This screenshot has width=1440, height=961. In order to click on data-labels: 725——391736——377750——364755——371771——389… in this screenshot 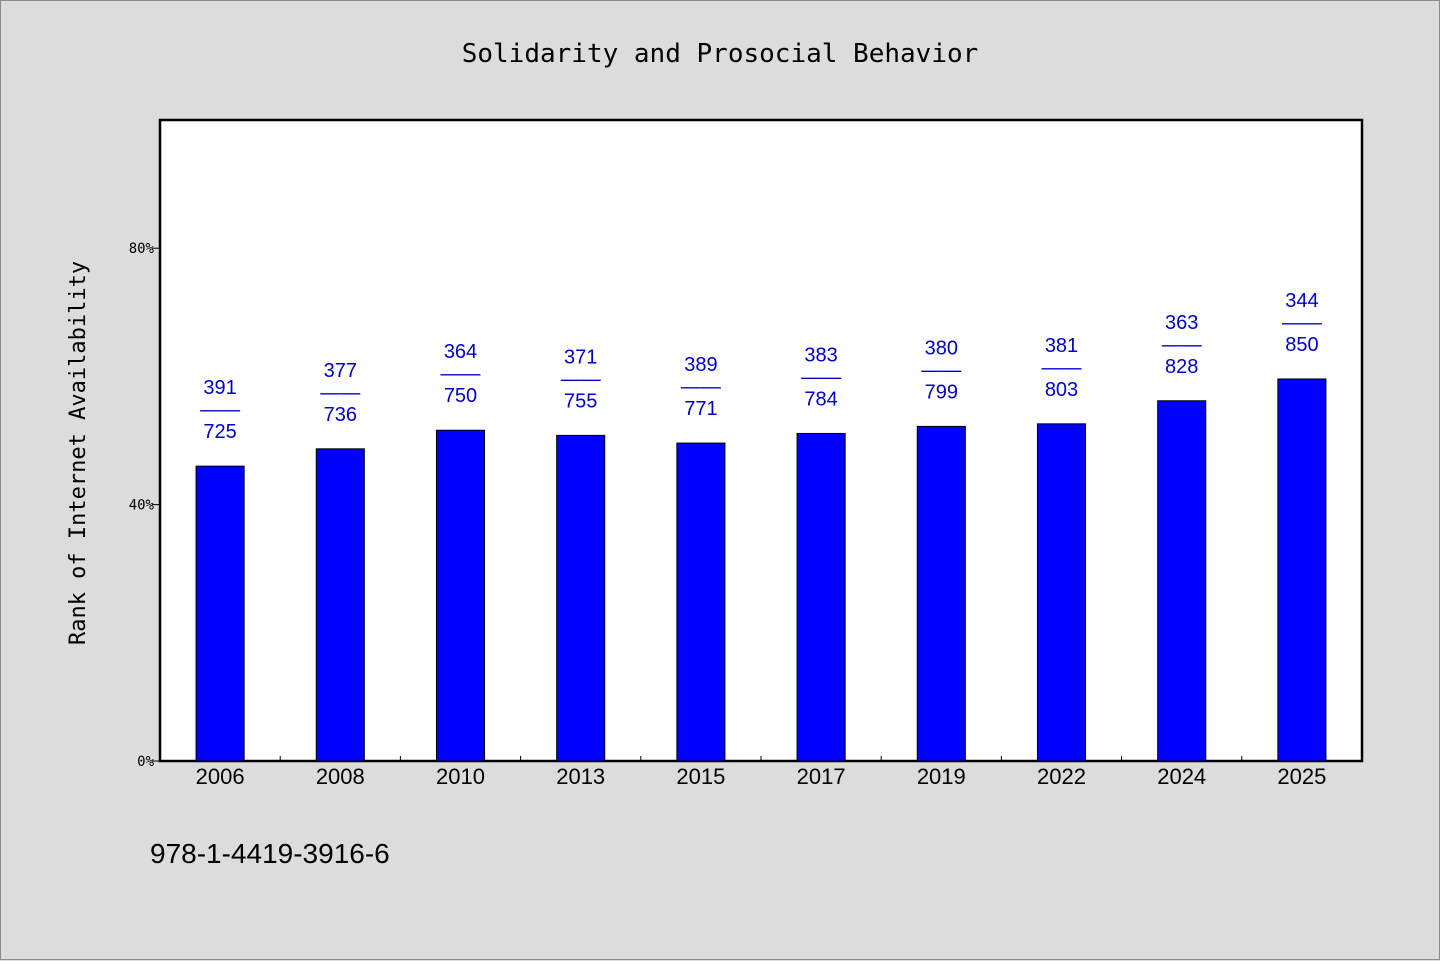, I will do `click(761, 366)`.